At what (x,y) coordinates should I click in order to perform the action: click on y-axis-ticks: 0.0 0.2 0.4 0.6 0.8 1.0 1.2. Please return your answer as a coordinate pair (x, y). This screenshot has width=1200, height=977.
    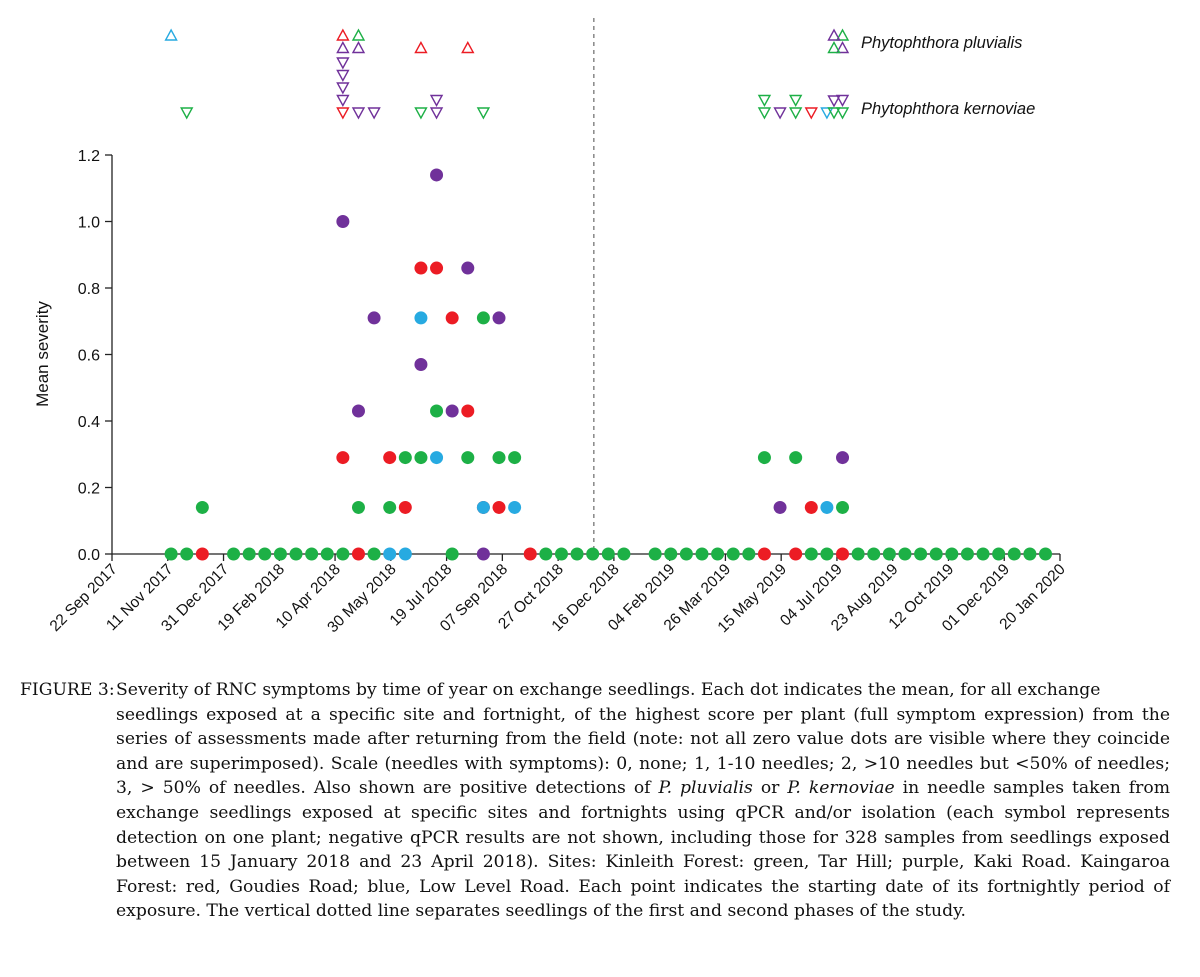
    Looking at the image, I should click on (95, 356).